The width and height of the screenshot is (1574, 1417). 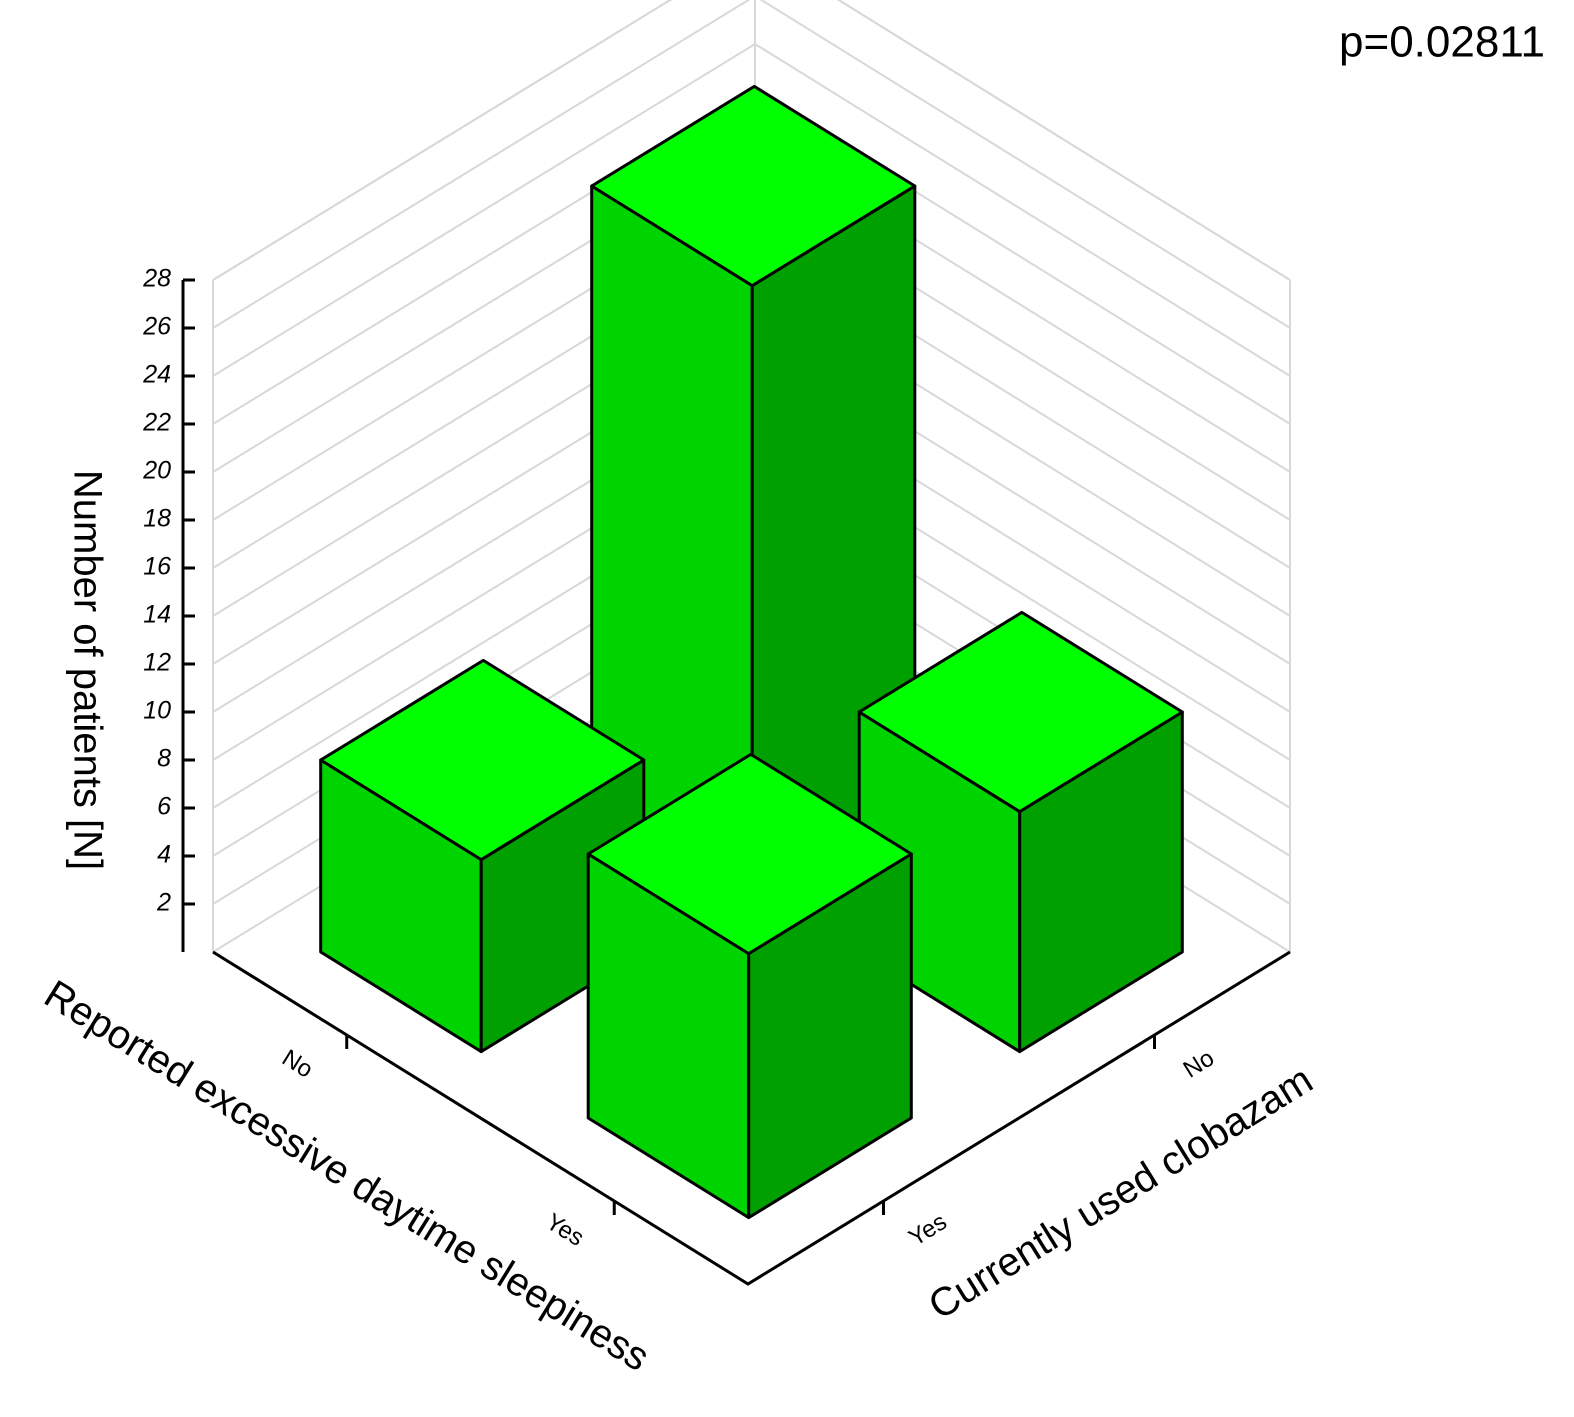 I want to click on p-value: p=0.02811, so click(x=1442, y=42).